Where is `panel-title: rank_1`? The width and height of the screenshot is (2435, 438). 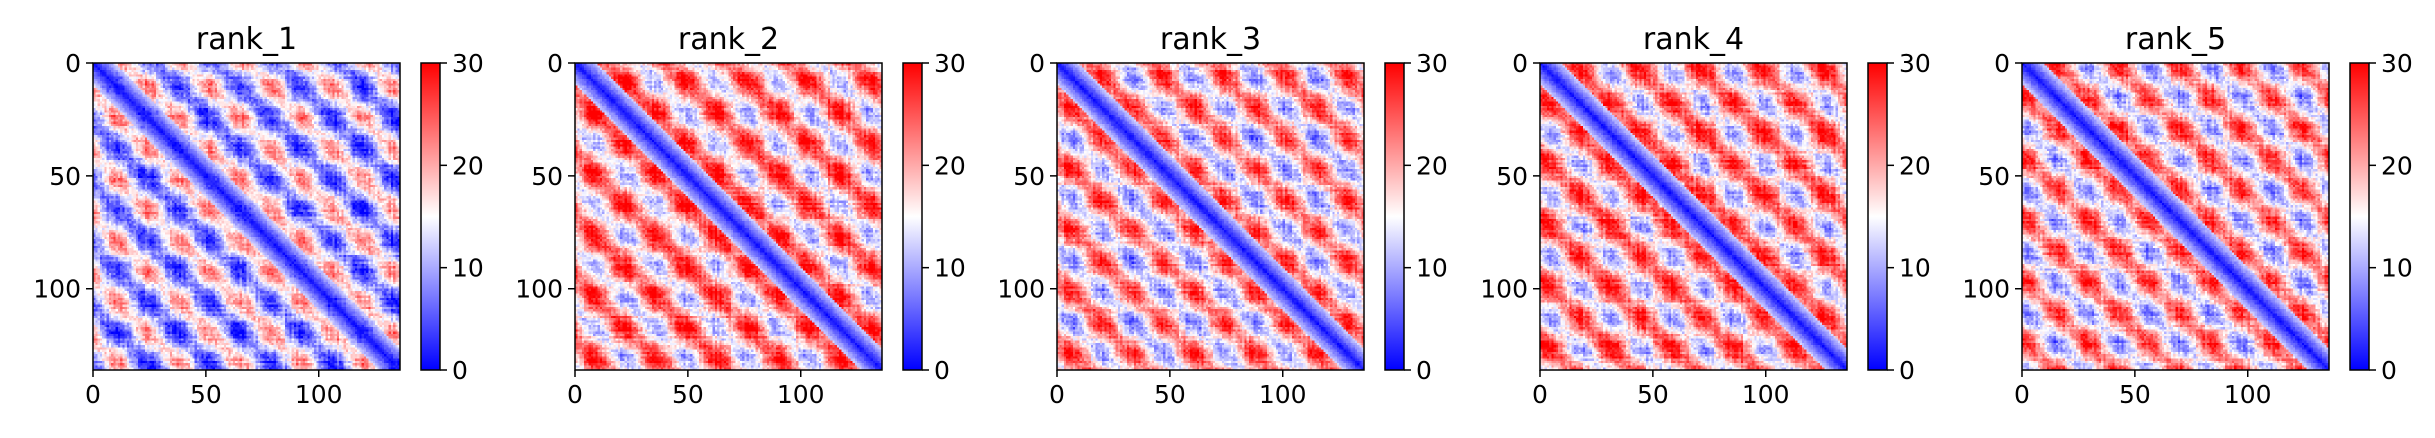
panel-title: rank_1 is located at coordinates (246, 39).